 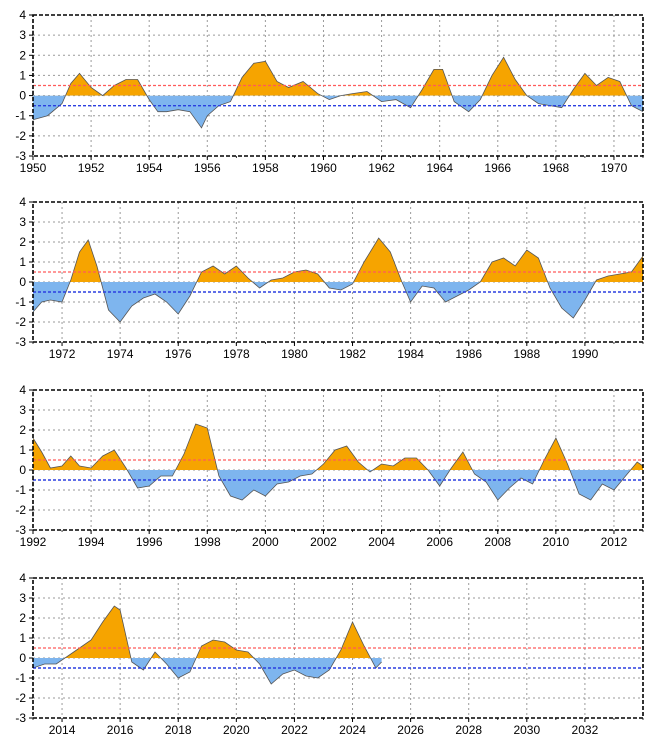 What do you see at coordinates (294, 354) in the screenshot?
I see `x-tick-label: 1980` at bounding box center [294, 354].